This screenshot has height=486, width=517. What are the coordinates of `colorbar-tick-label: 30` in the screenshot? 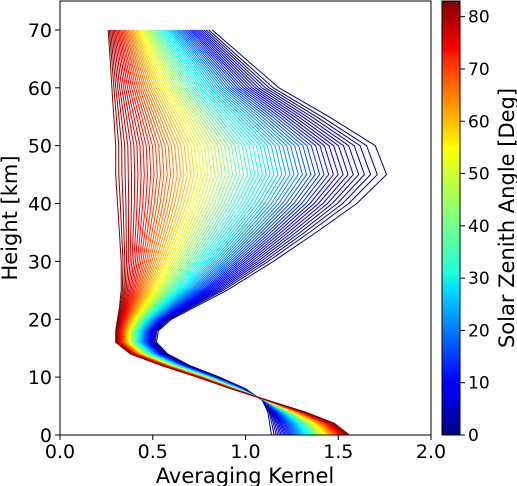 It's located at (479, 279).